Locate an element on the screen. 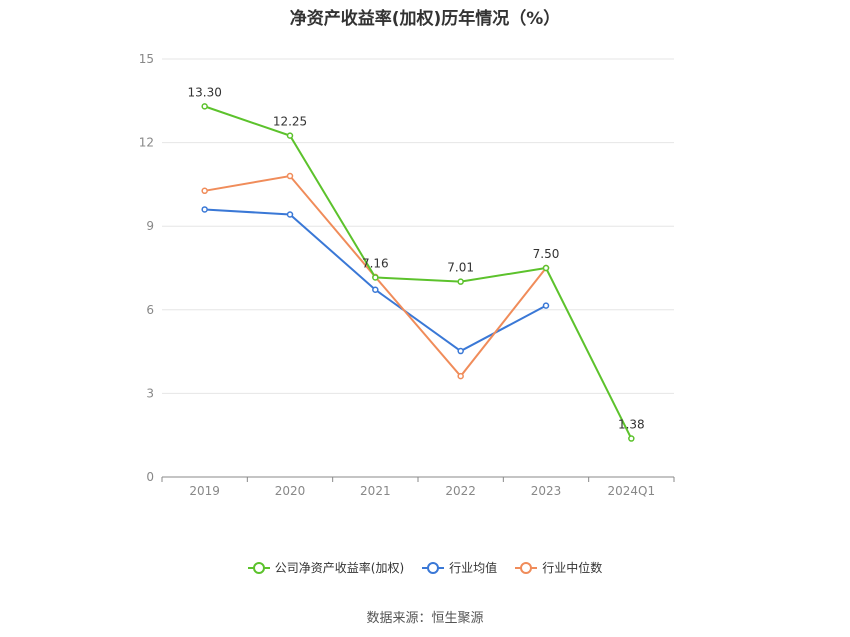 The width and height of the screenshot is (850, 637). data-label: 13.30 is located at coordinates (204, 92).